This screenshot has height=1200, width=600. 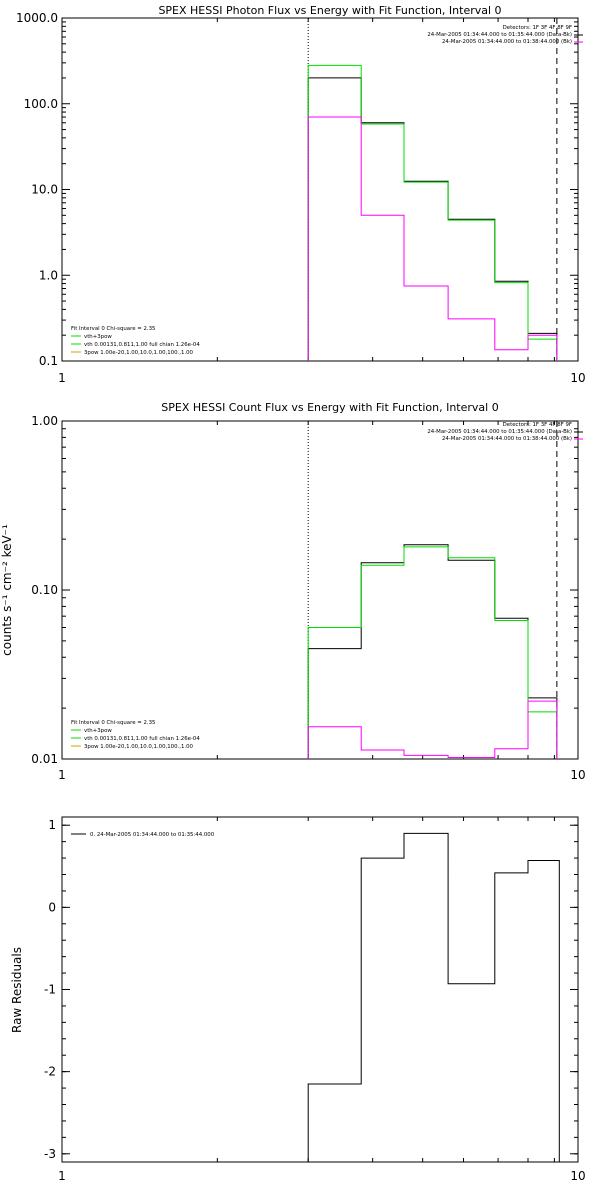 What do you see at coordinates (139, 353) in the screenshot?
I see `photon-flux-3pow: 3pow 1.00e-20,1.00,10.0,1.00,100.,1.00` at bounding box center [139, 353].